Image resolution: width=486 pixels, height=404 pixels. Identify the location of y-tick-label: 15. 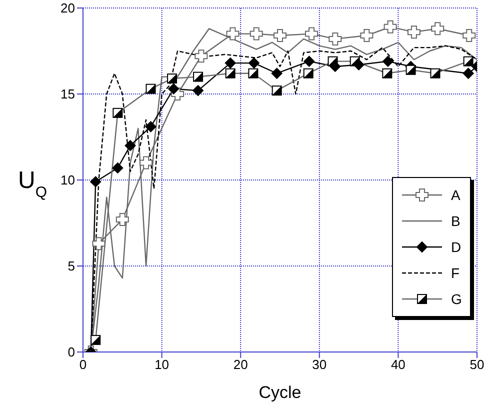
(67, 94).